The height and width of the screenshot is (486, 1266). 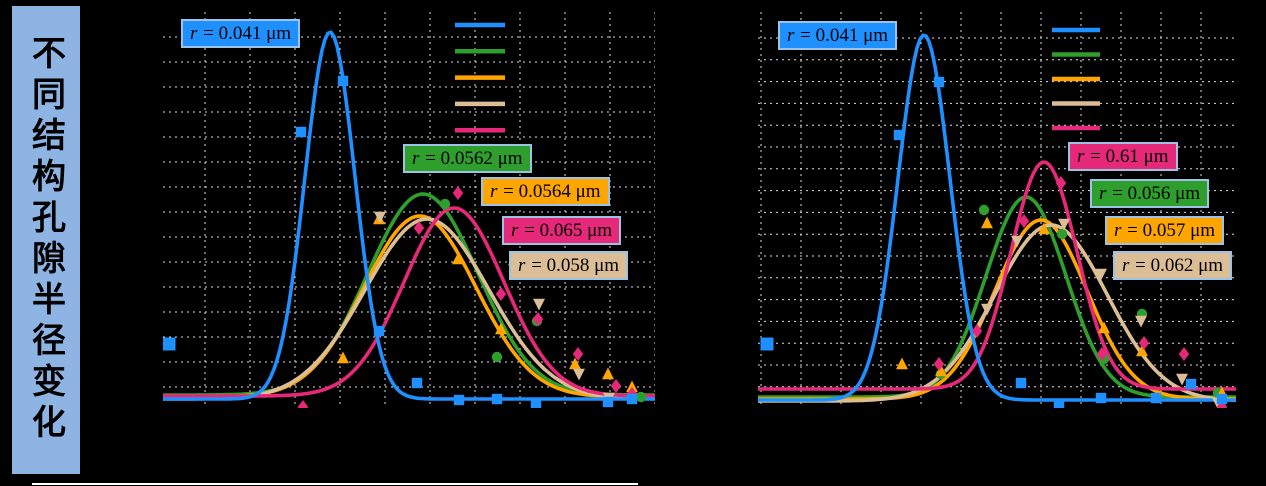 I want to click on slide-title-bar: 不同结构孔隙半径变化, so click(x=46, y=240).